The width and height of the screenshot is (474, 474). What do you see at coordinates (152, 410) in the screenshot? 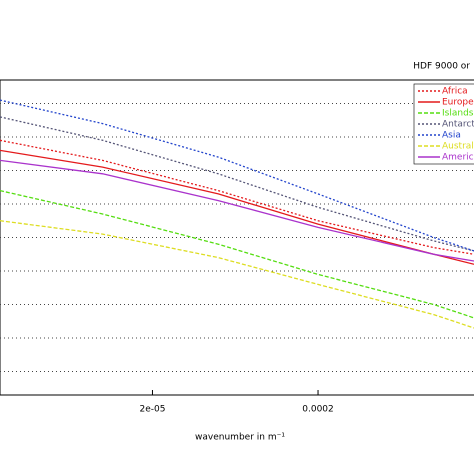
I see `x-tick-label: 2e-05` at bounding box center [152, 410].